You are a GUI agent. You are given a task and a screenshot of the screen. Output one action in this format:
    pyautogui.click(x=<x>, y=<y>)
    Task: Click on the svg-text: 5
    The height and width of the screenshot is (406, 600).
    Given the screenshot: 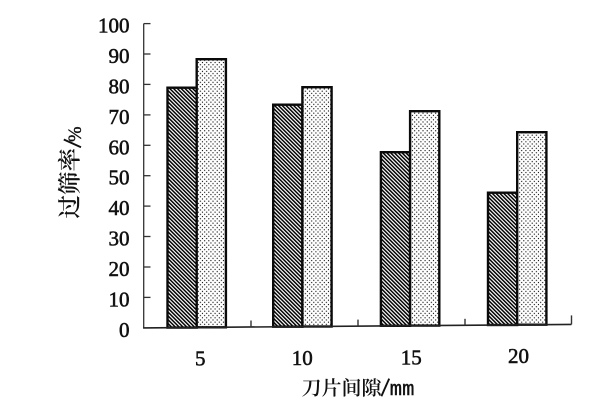 What is the action you would take?
    pyautogui.click(x=200, y=359)
    